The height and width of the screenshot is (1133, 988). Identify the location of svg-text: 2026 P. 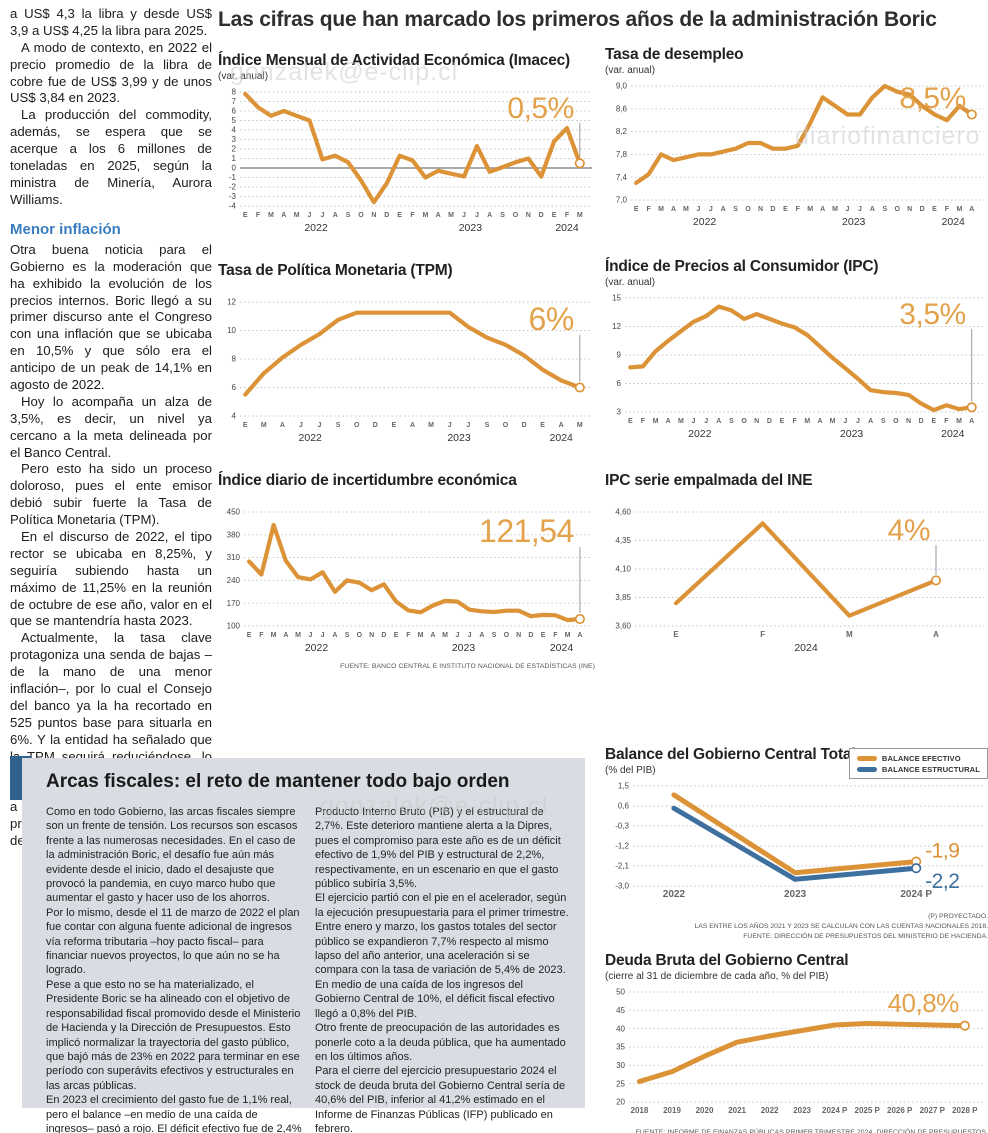
(900, 1110).